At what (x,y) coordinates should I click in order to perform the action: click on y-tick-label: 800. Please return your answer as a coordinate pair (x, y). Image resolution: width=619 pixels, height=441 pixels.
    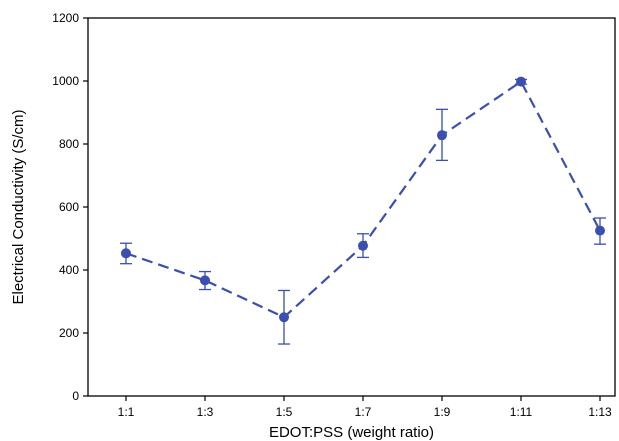
    Looking at the image, I should click on (69, 144).